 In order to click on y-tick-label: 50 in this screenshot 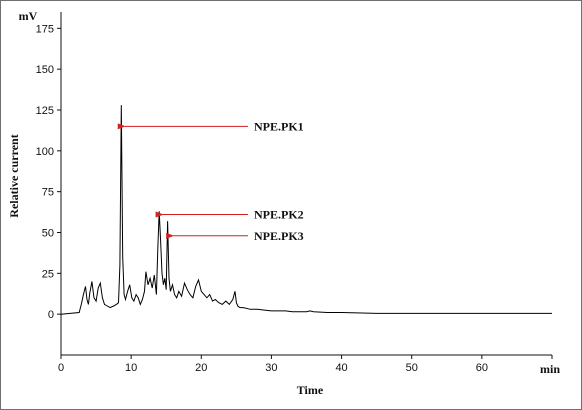, I will do `click(48, 234)`.